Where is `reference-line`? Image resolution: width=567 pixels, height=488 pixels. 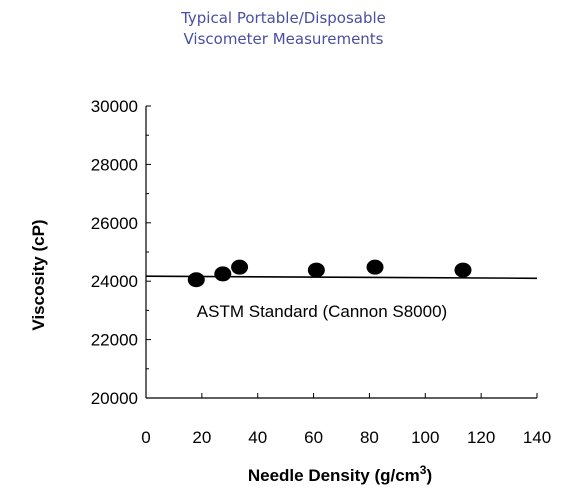
reference-line is located at coordinates (341, 277).